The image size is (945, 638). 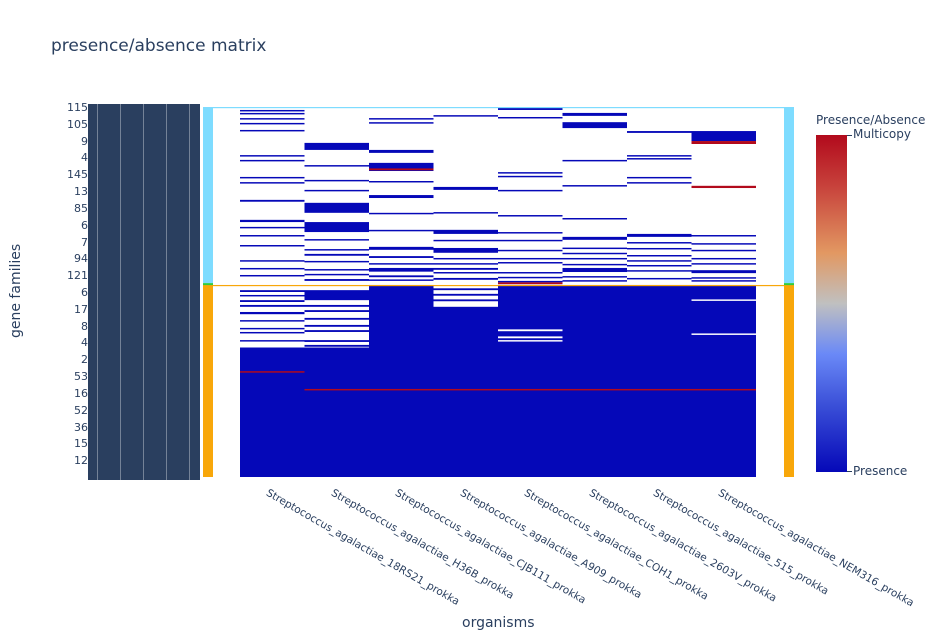 What do you see at coordinates (84, 292) in the screenshot?
I see `y-tick-label: 6` at bounding box center [84, 292].